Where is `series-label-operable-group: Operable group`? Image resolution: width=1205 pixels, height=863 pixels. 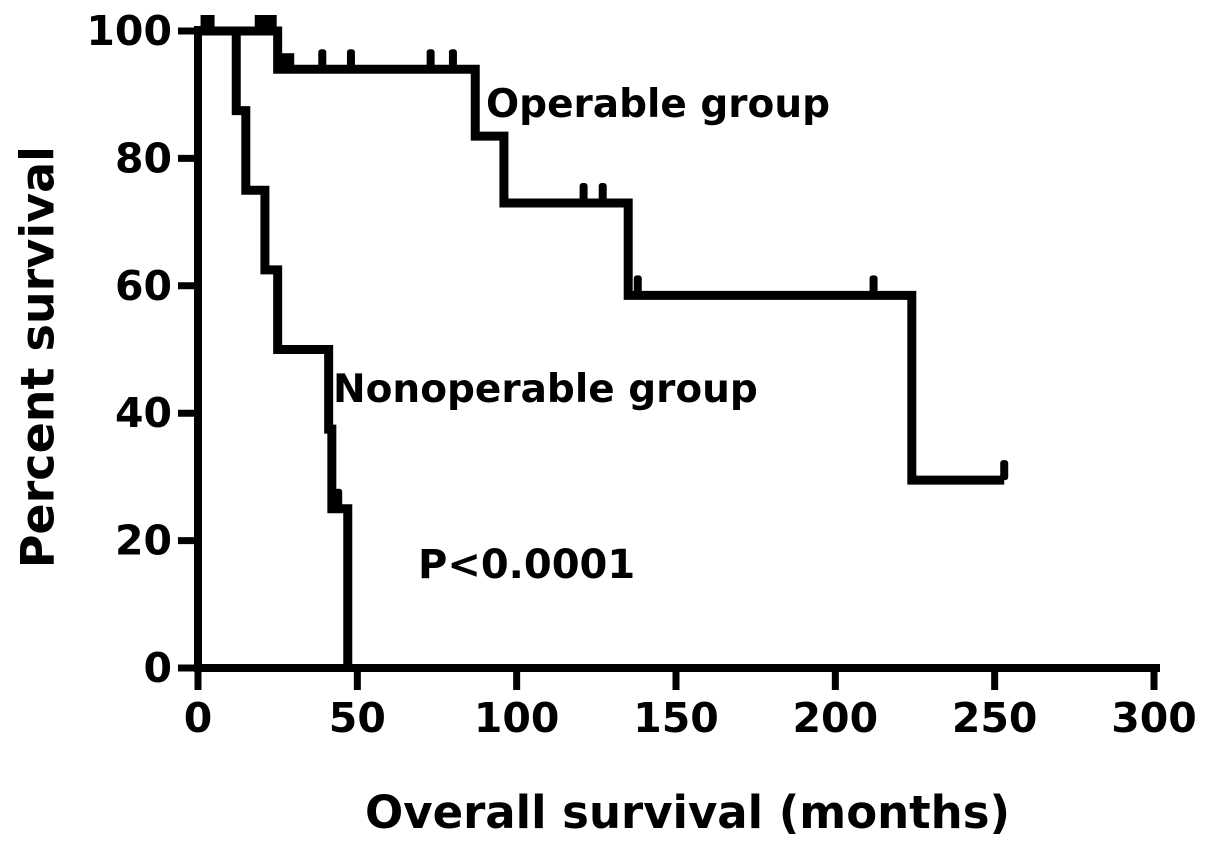
series-label-operable-group: Operable group is located at coordinates (658, 104).